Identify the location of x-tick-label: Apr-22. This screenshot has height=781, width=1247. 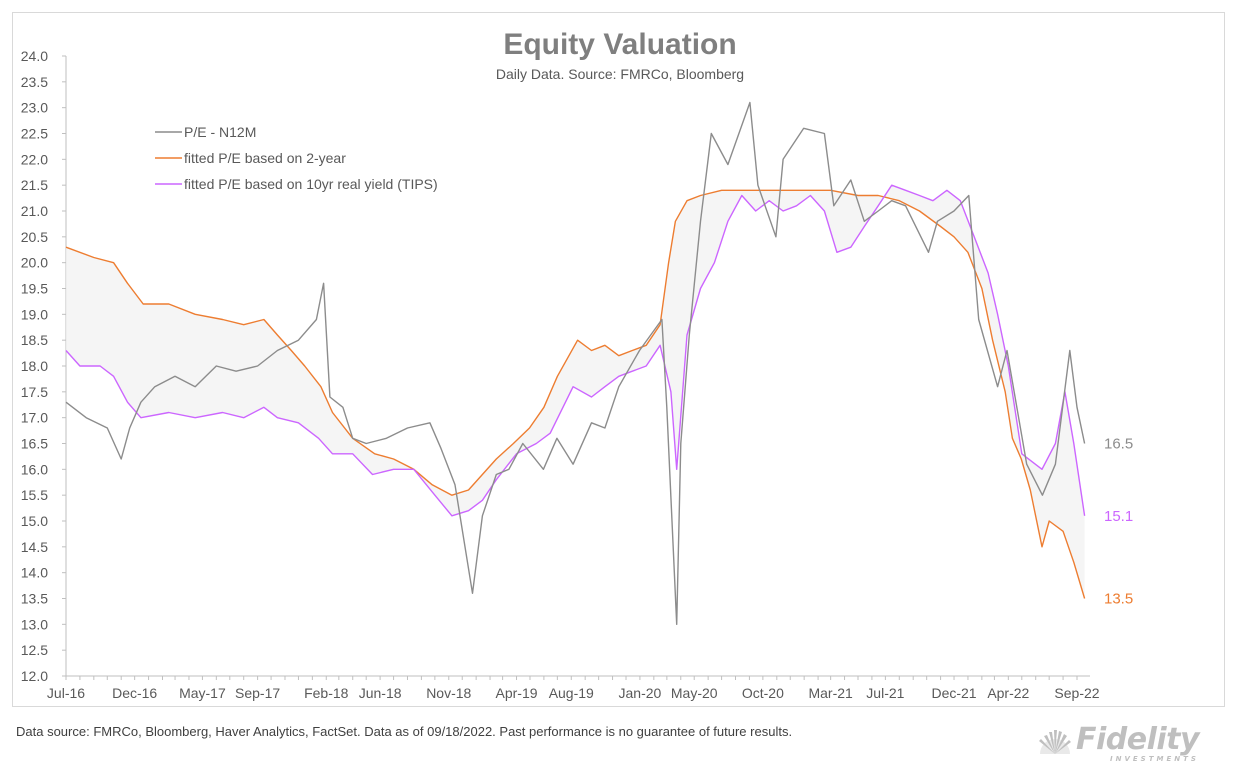
(1008, 693).